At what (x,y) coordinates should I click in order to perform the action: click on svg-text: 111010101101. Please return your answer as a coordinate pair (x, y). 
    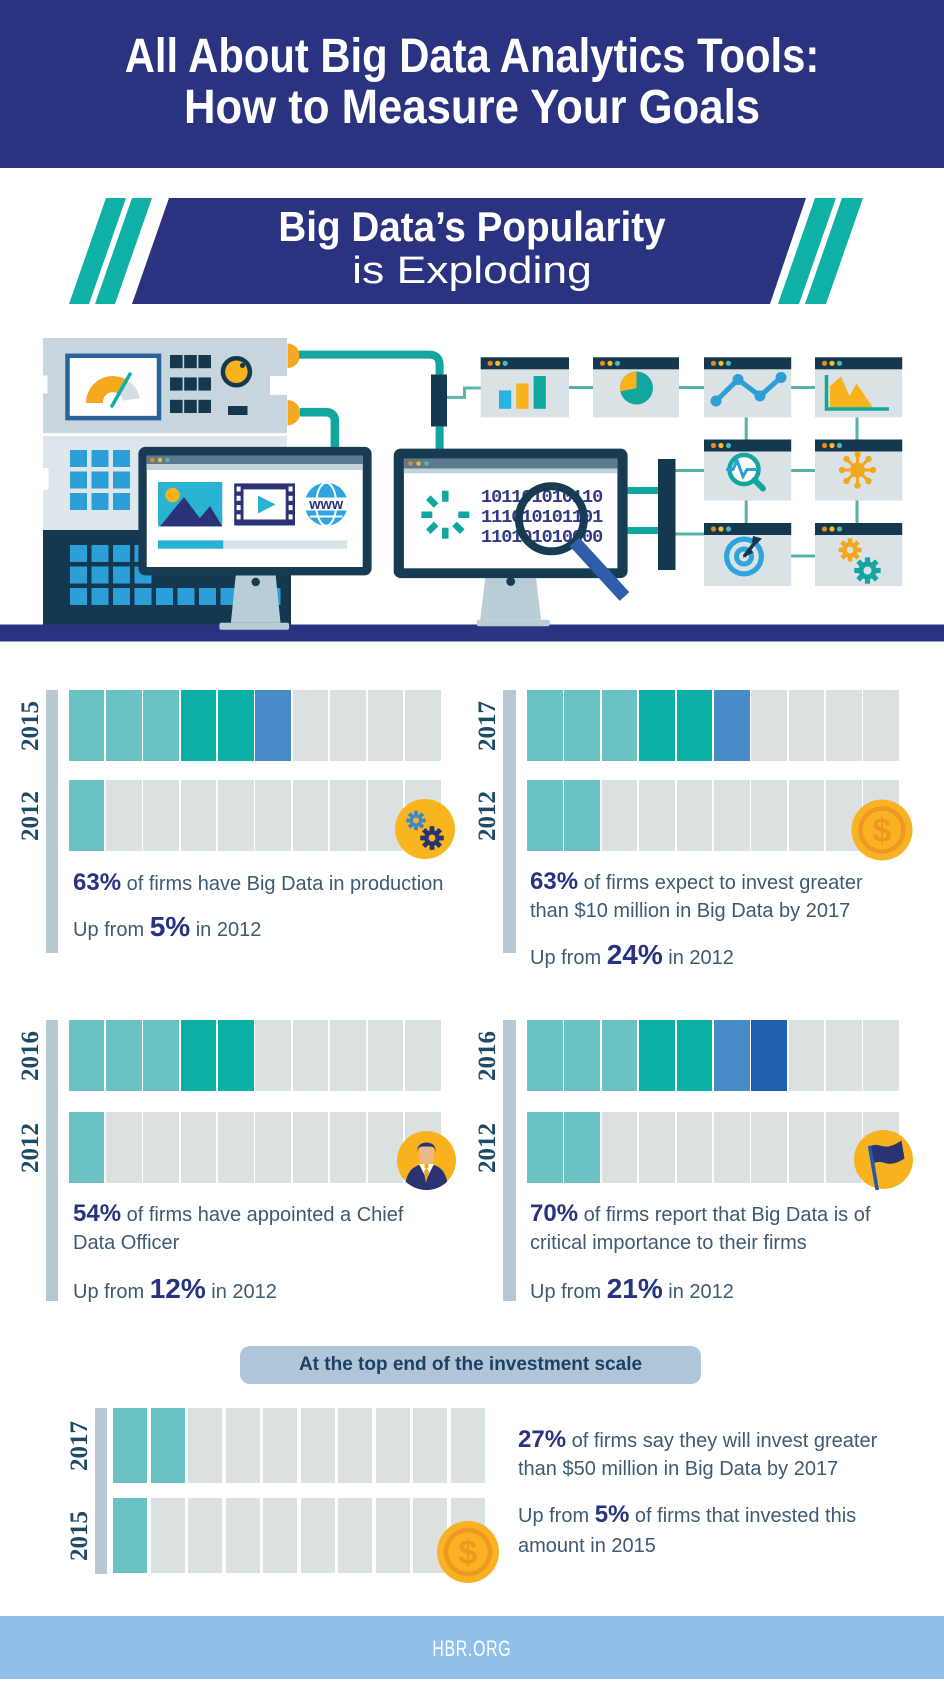
    Looking at the image, I should click on (542, 517).